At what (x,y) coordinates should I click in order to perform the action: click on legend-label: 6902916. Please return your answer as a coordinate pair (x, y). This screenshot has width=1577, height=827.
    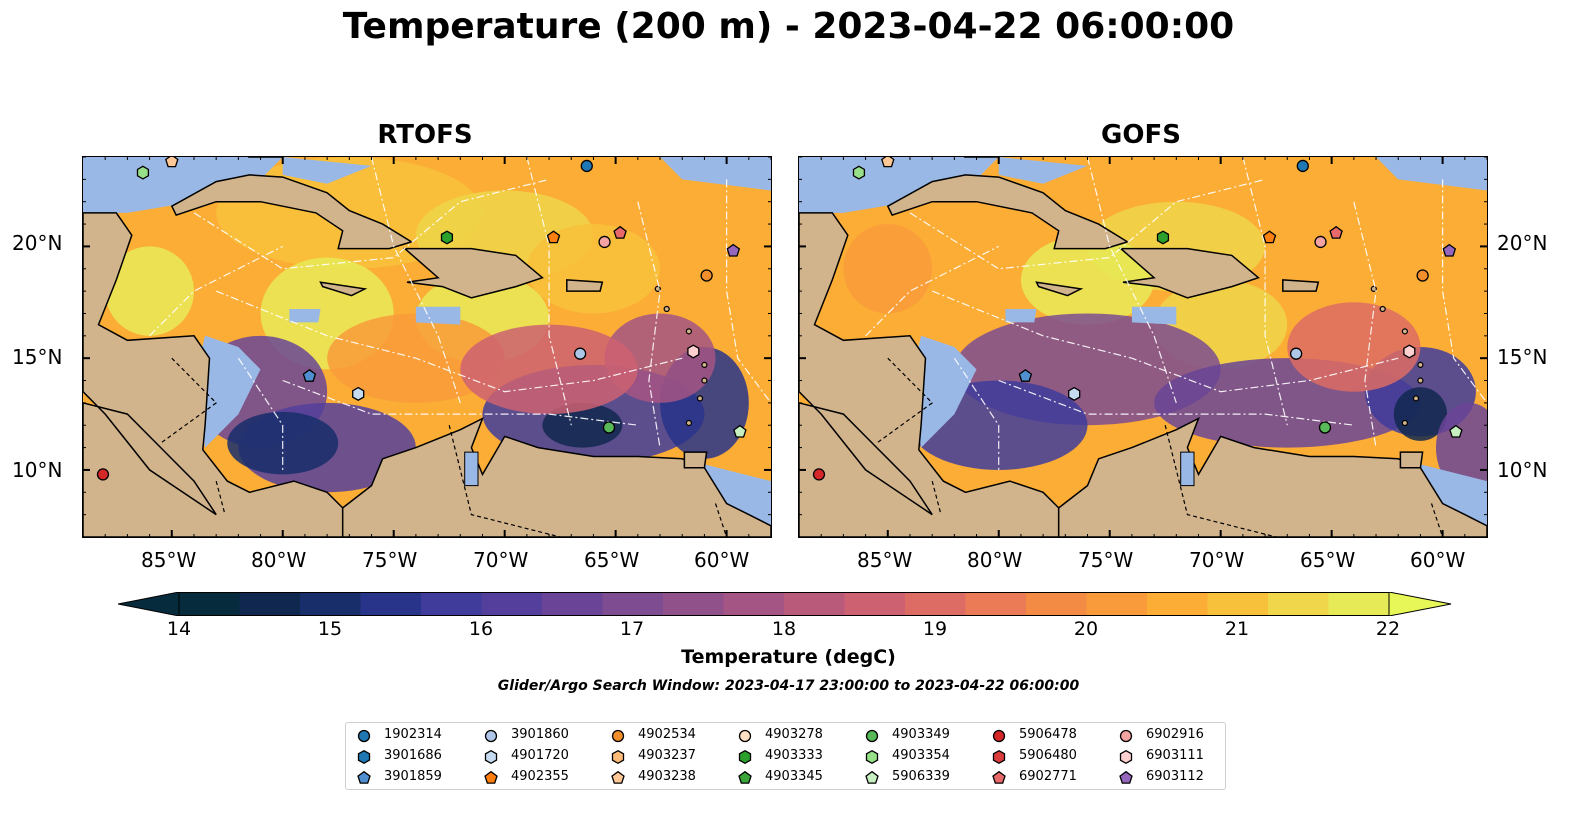
    Looking at the image, I should click on (1175, 734).